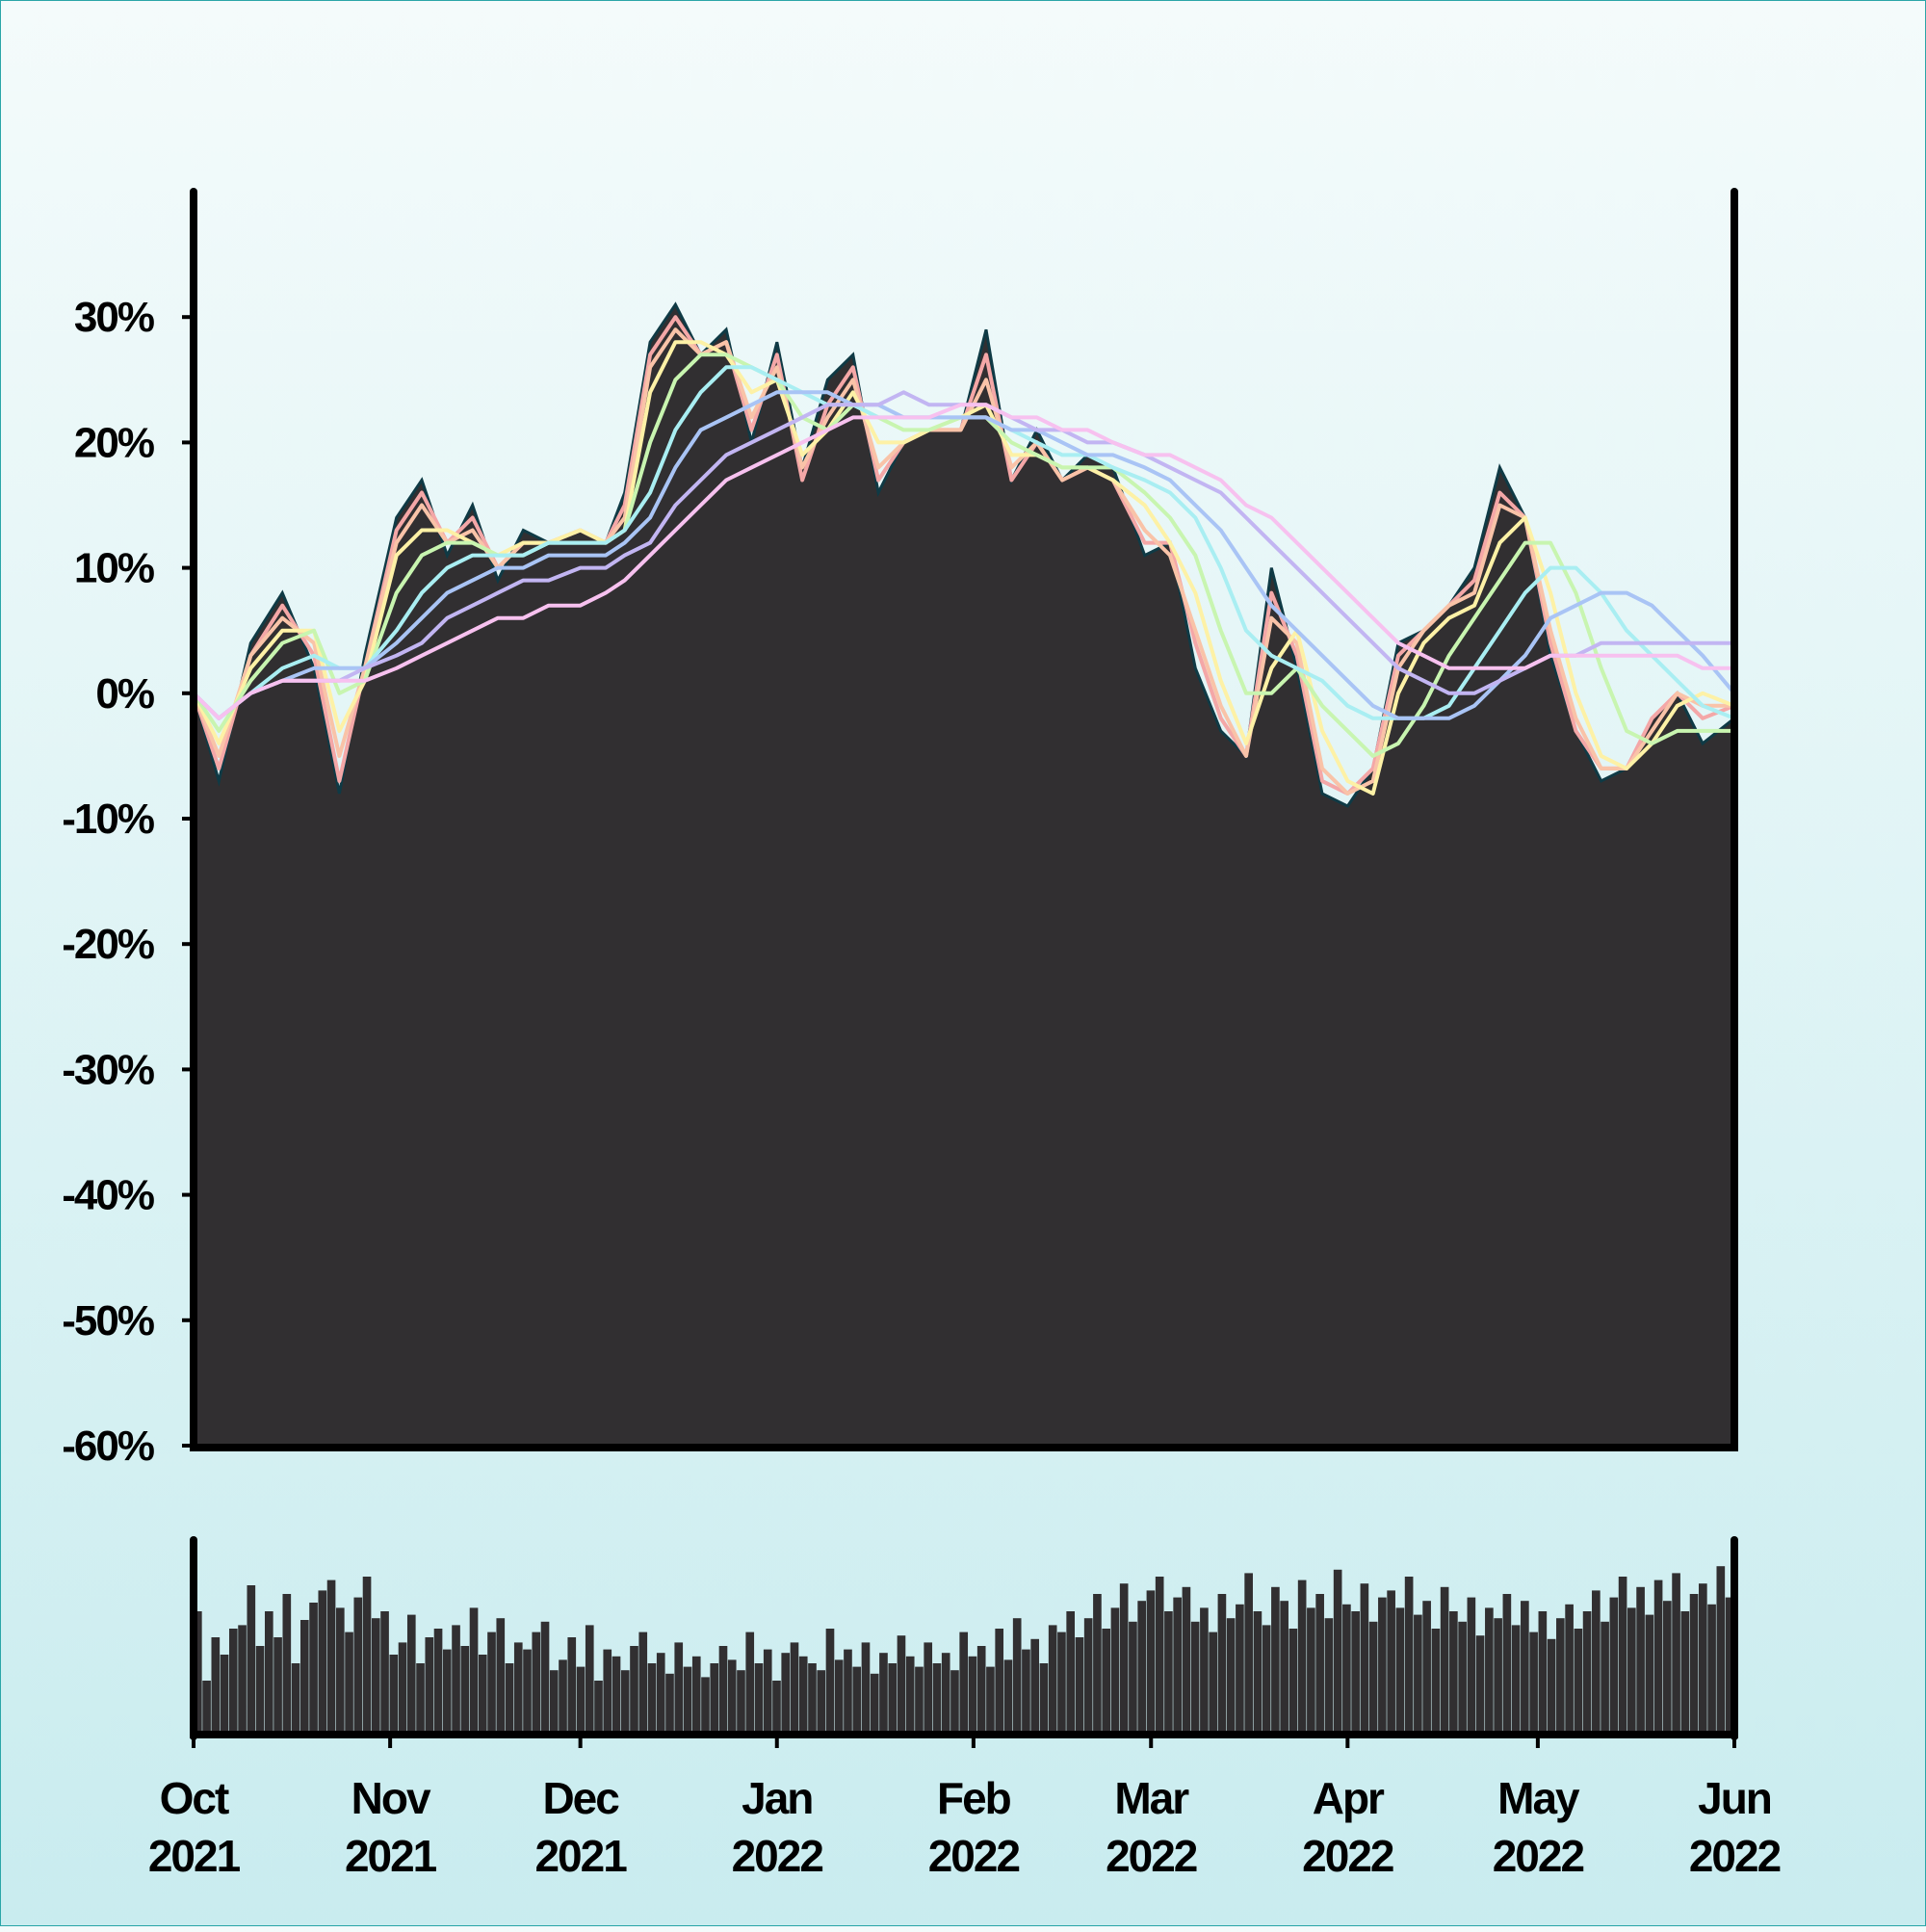 This screenshot has width=1926, height=1932. Describe the element at coordinates (114, 317) in the screenshot. I see `y-tick-label: 30%` at that location.